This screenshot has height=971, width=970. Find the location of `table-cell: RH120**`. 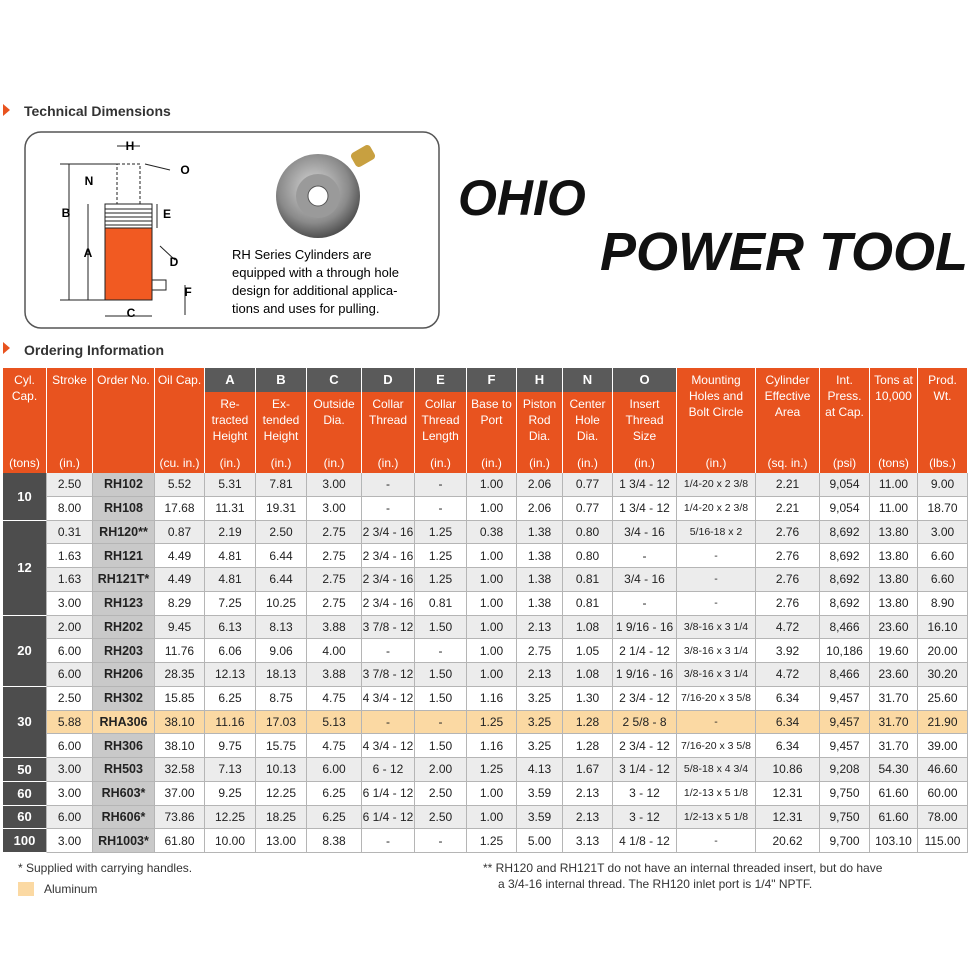

table-cell: RH120** is located at coordinates (124, 532).